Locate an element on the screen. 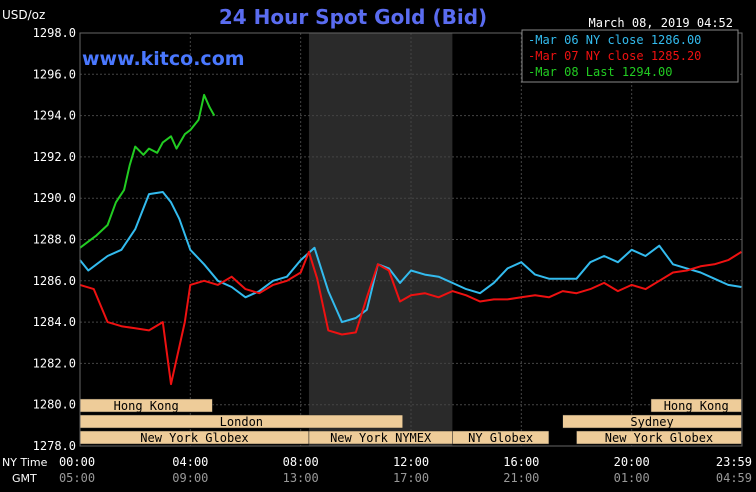 The width and height of the screenshot is (756, 492). x-tick-label-ny: 08:00 is located at coordinates (301, 462).